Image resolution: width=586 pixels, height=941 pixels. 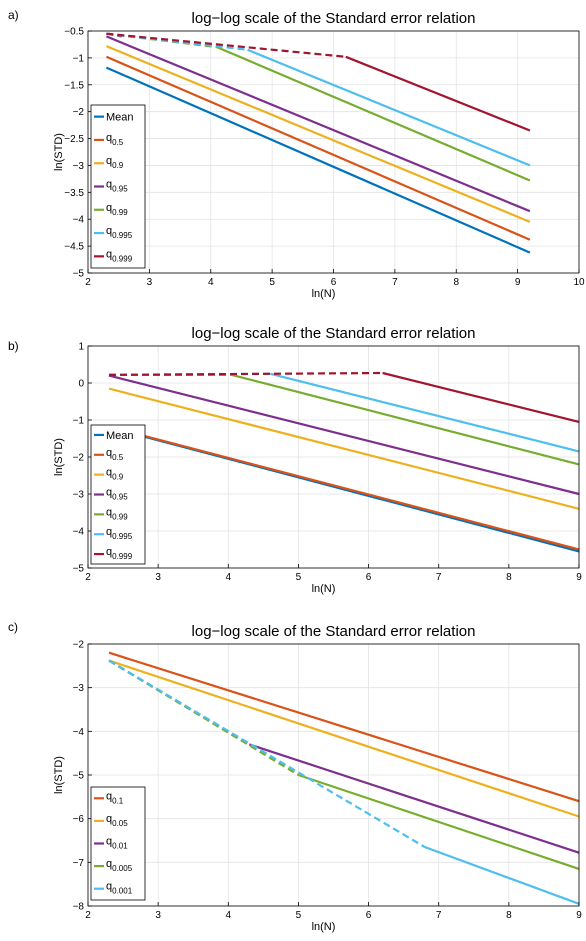 I want to click on y-tick-label: −4.5, so click(x=74, y=247).